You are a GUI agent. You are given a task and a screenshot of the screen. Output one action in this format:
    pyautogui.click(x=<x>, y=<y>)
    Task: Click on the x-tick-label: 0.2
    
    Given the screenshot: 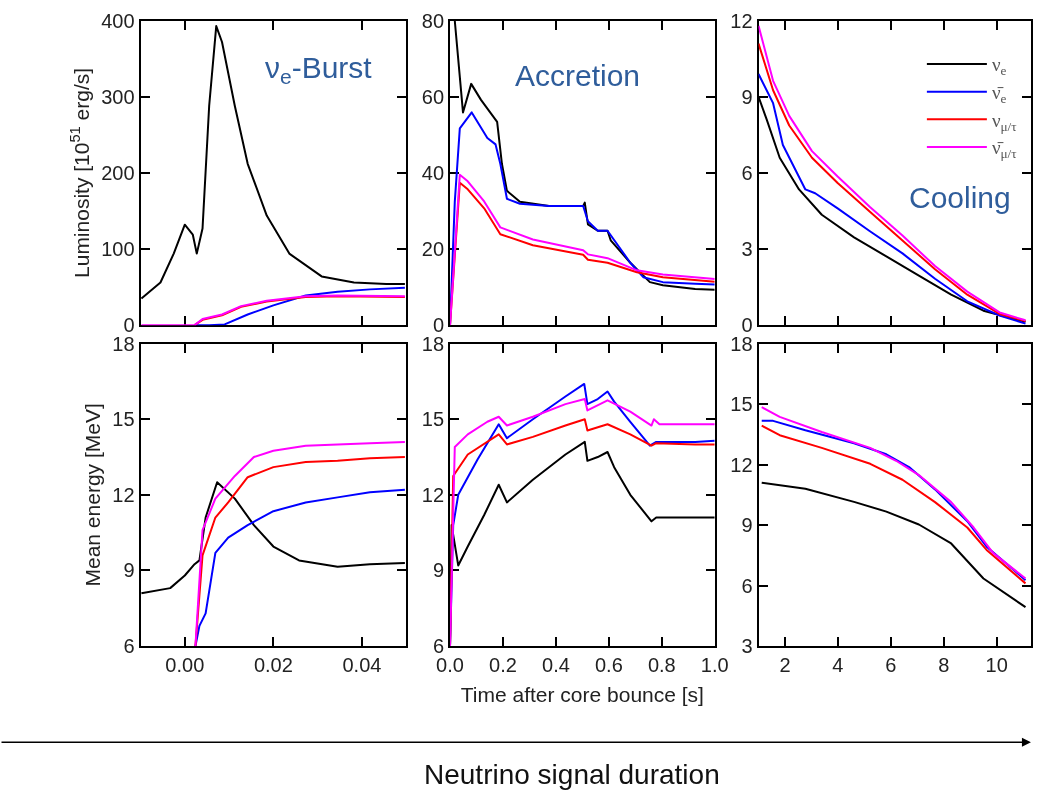 What is the action you would take?
    pyautogui.click(x=503, y=665)
    